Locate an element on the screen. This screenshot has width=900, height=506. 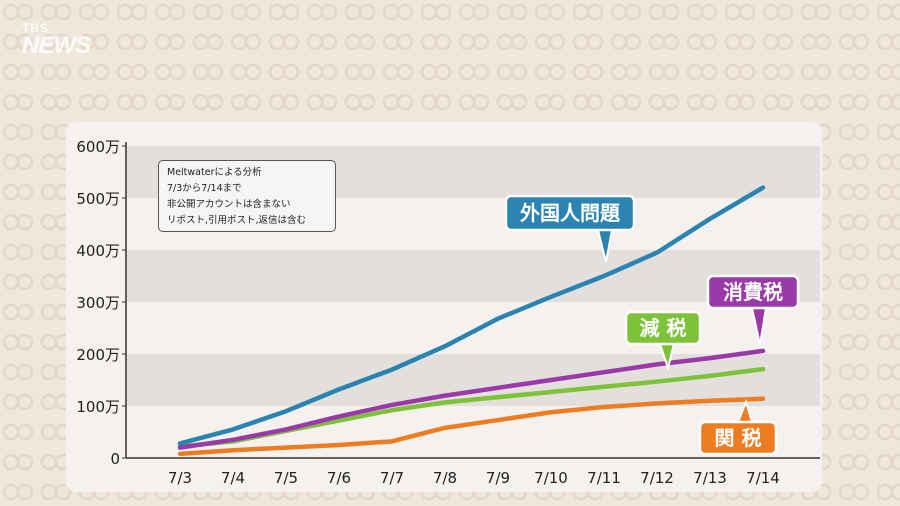
x-tick-label: 7/13 is located at coordinates (710, 478).